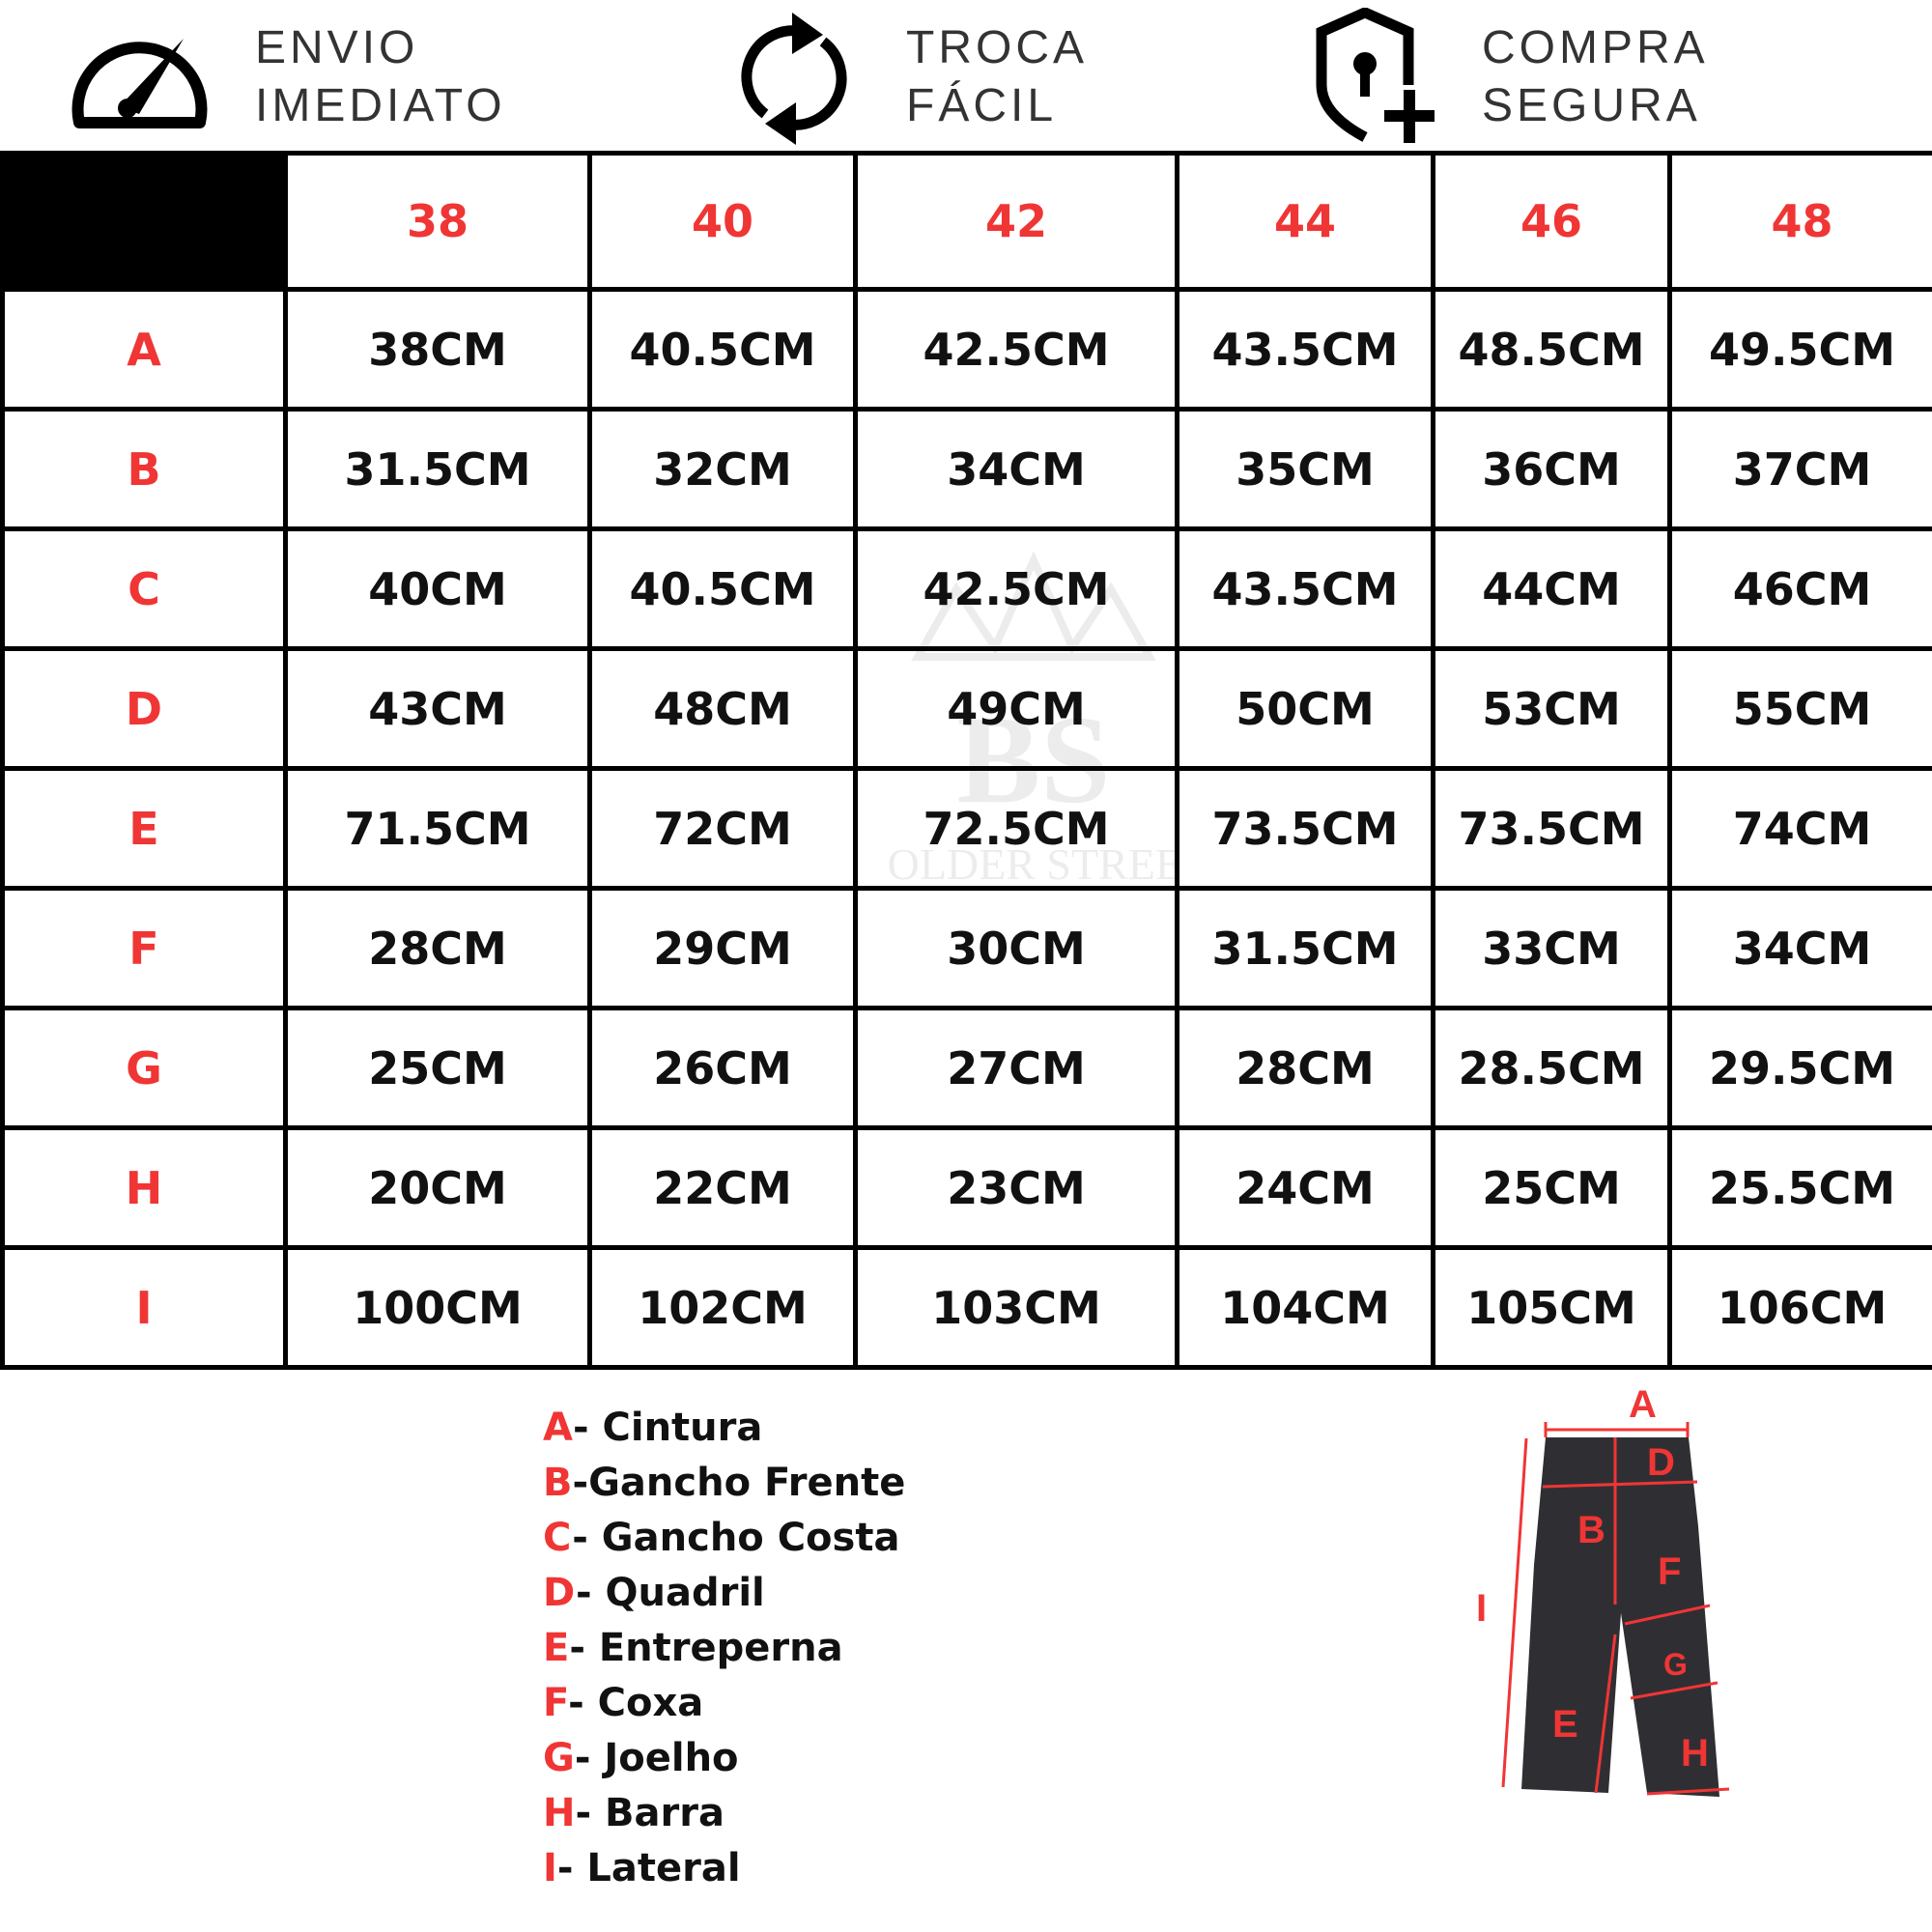 Image resolution: width=1932 pixels, height=1932 pixels. I want to click on legend-item: F- Coxa, so click(724, 1703).